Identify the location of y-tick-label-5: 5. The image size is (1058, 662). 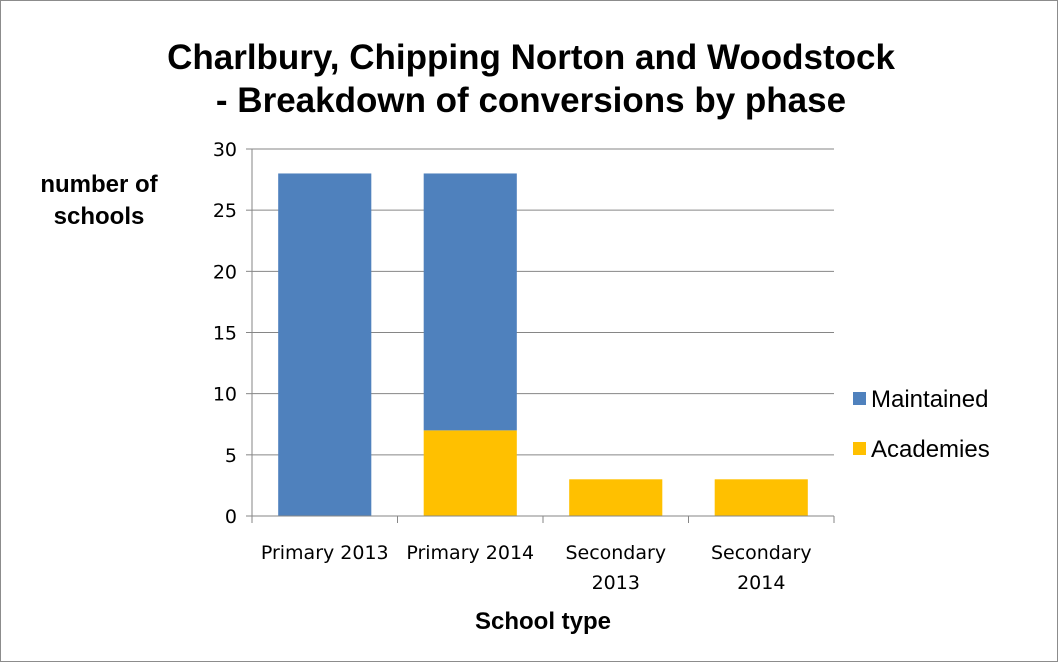
(231, 456).